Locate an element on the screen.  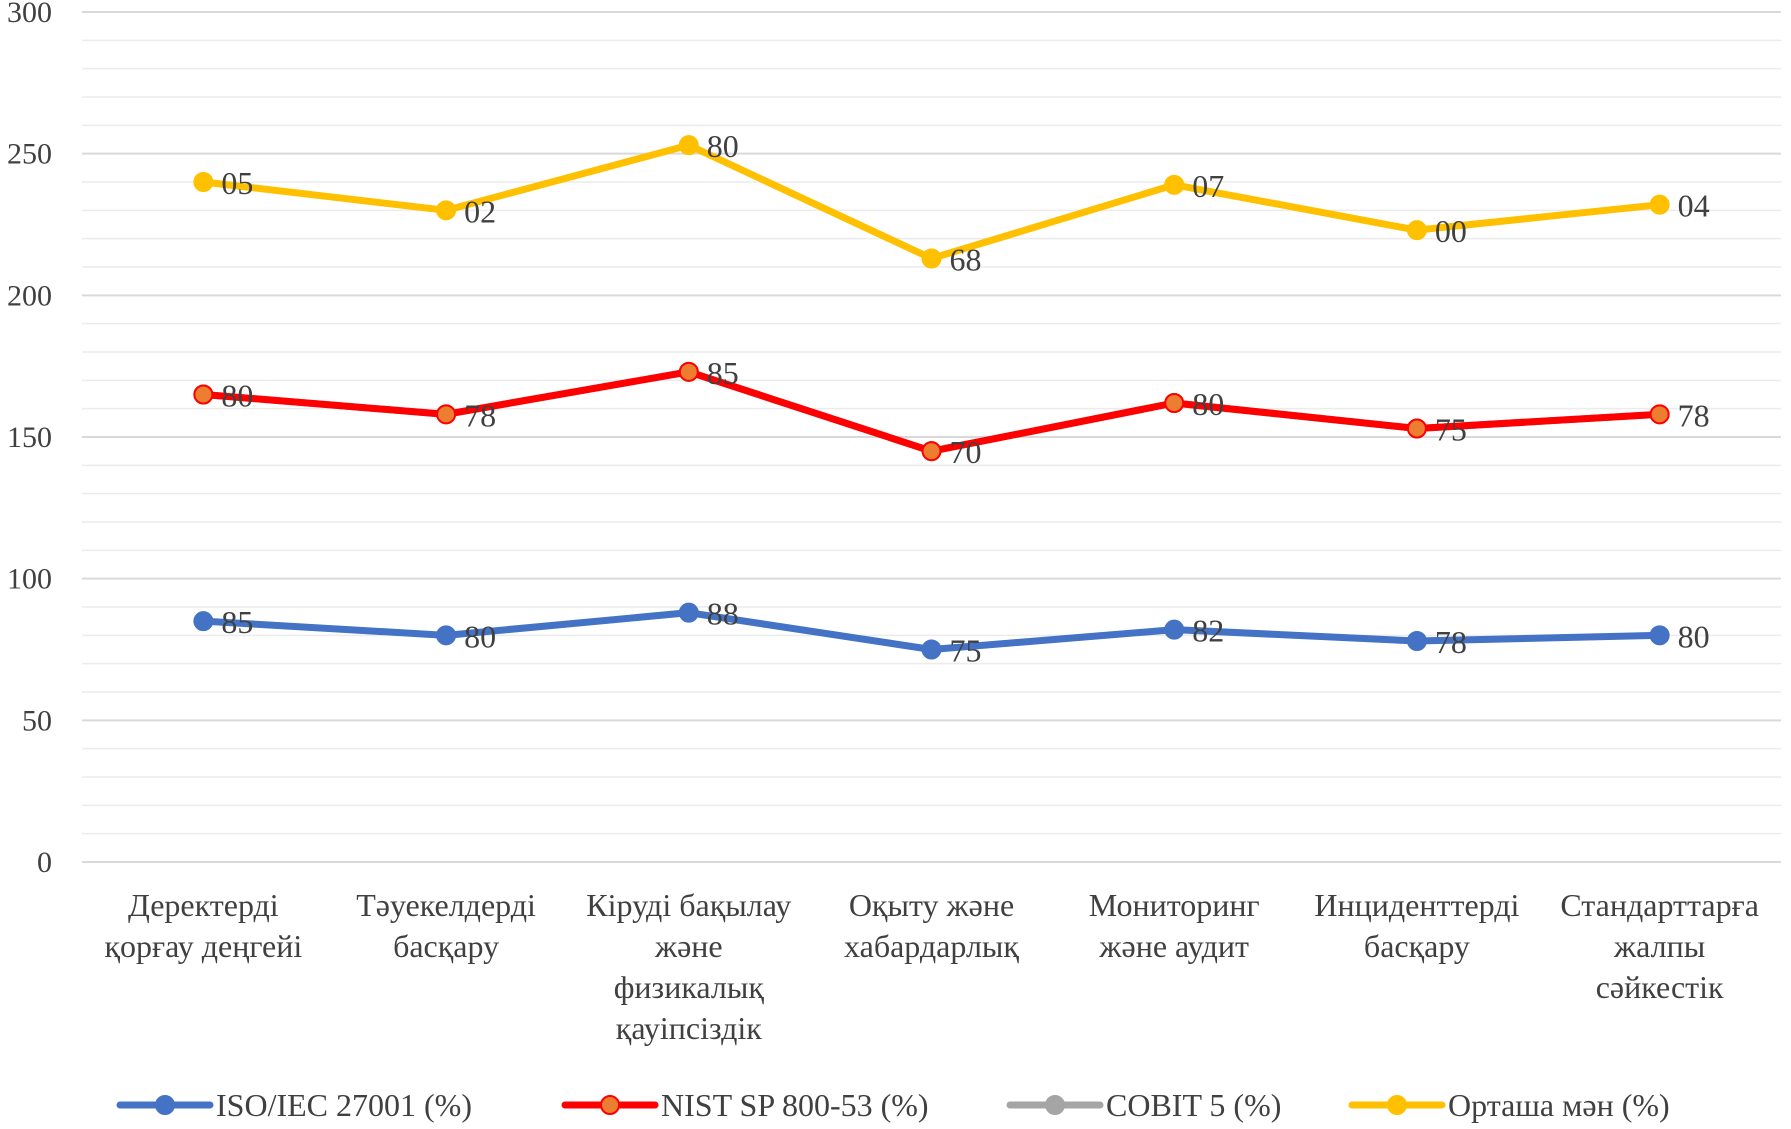
y-tick-label: 250 is located at coordinates (29, 154).